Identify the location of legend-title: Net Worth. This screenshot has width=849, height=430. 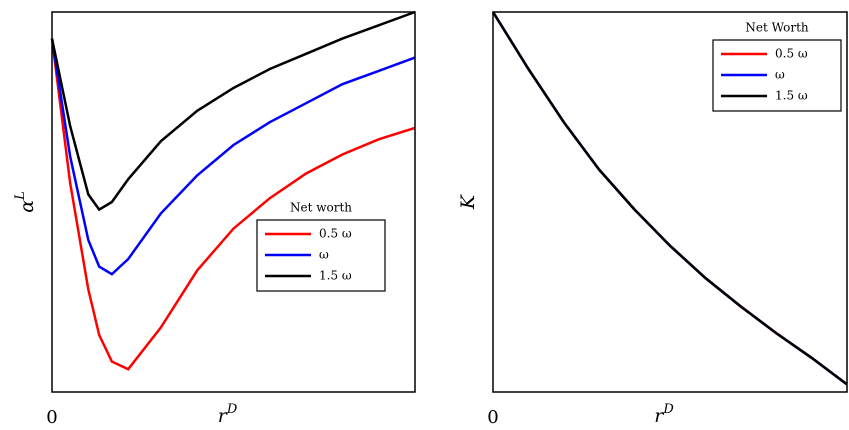
(777, 28).